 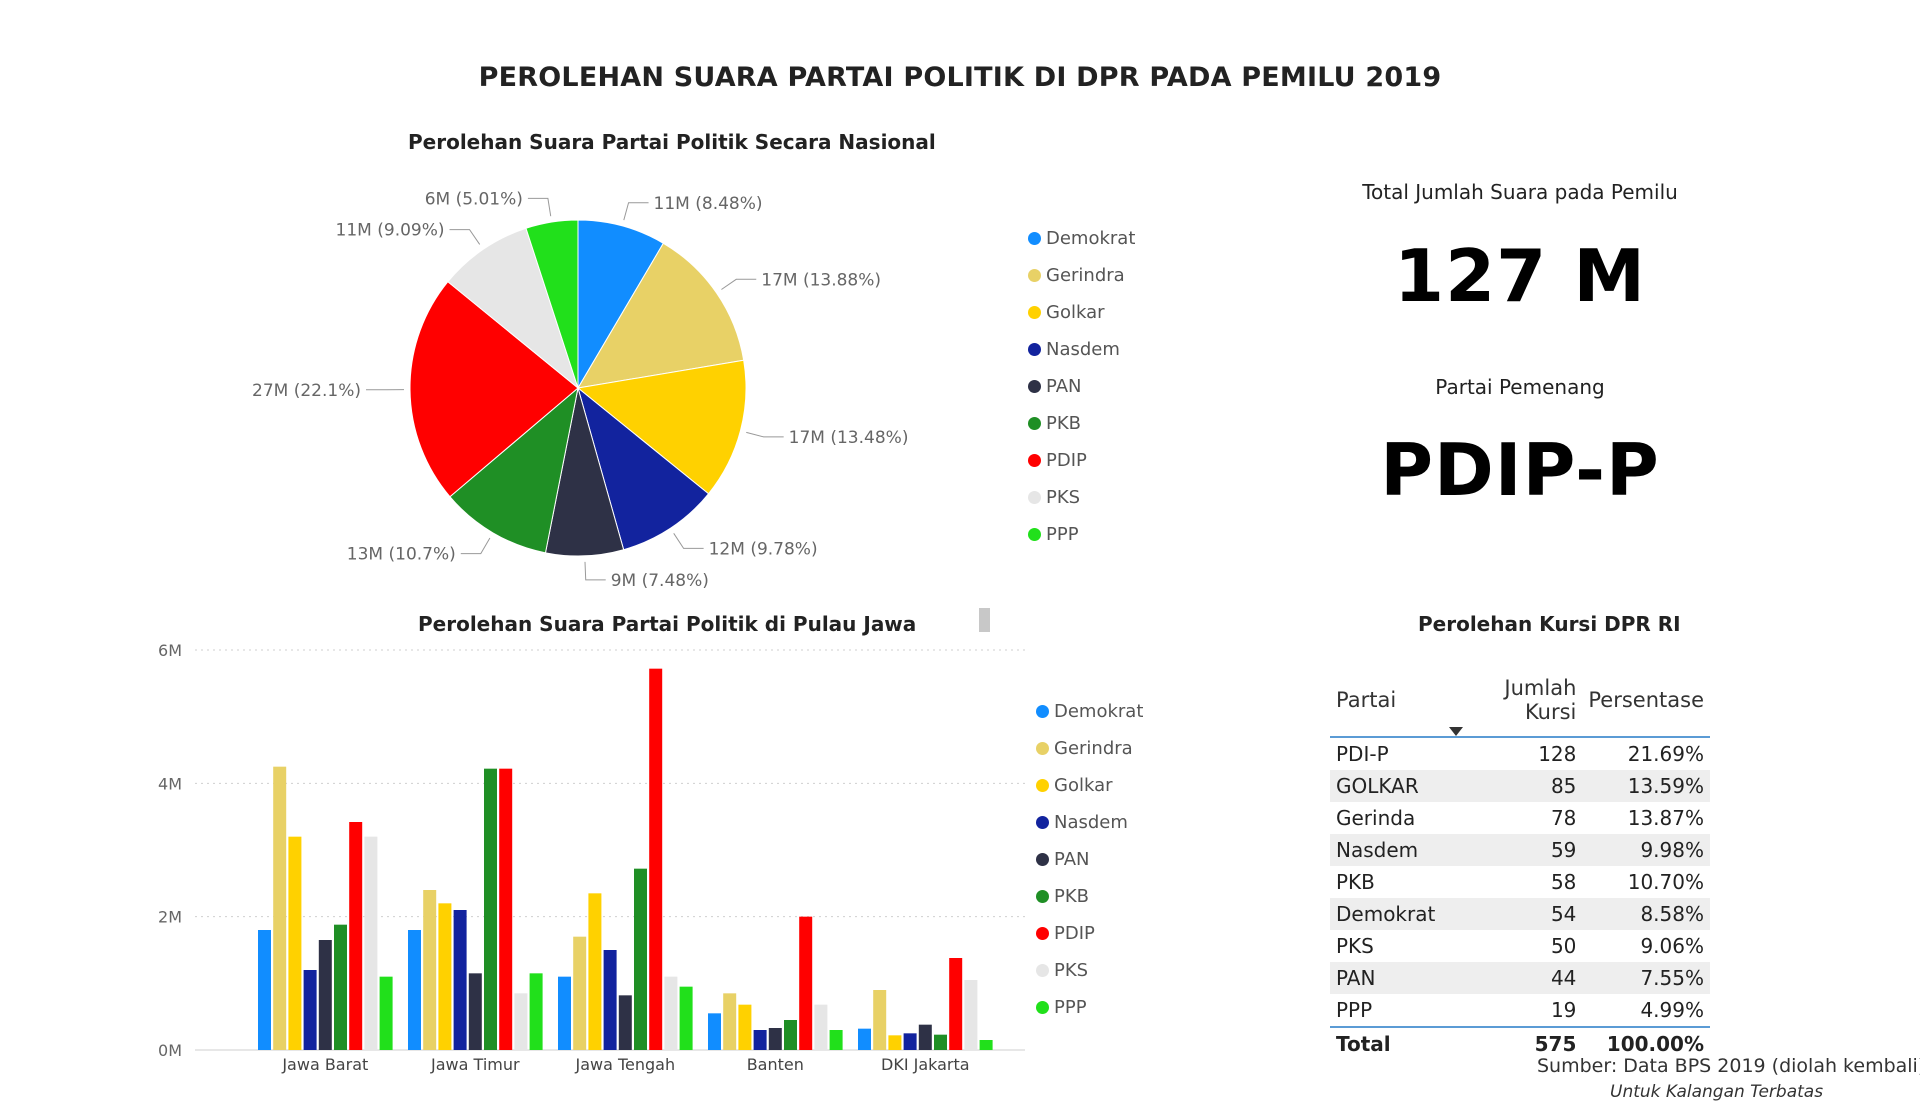 What do you see at coordinates (325, 995) in the screenshot?
I see `bar-jawa-barat-pan` at bounding box center [325, 995].